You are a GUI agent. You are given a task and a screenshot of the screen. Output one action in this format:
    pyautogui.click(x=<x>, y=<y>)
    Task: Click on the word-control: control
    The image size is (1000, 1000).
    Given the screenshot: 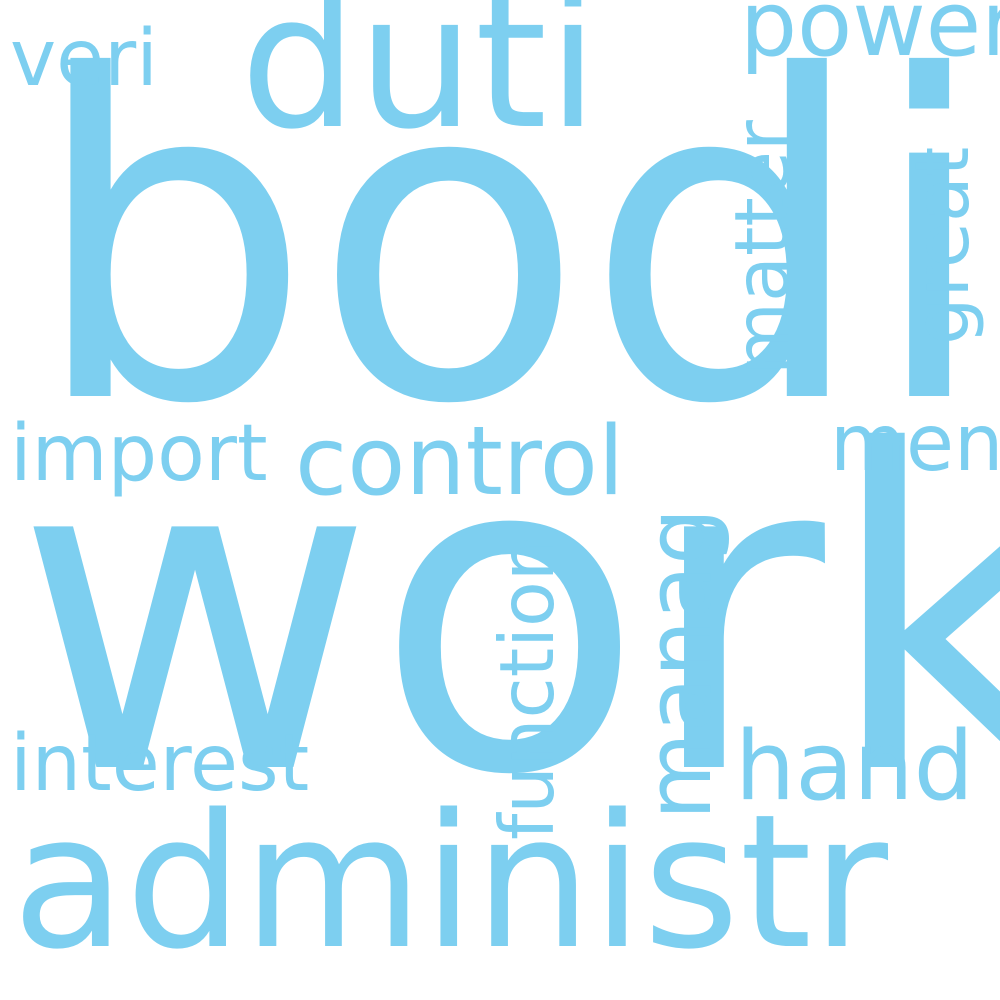 What is the action you would take?
    pyautogui.click(x=460, y=462)
    